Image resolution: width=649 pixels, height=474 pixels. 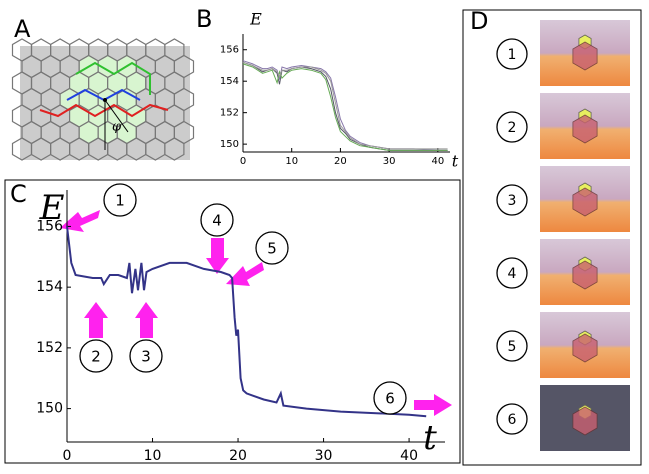 I want to click on center-dot, so click(x=105, y=100).